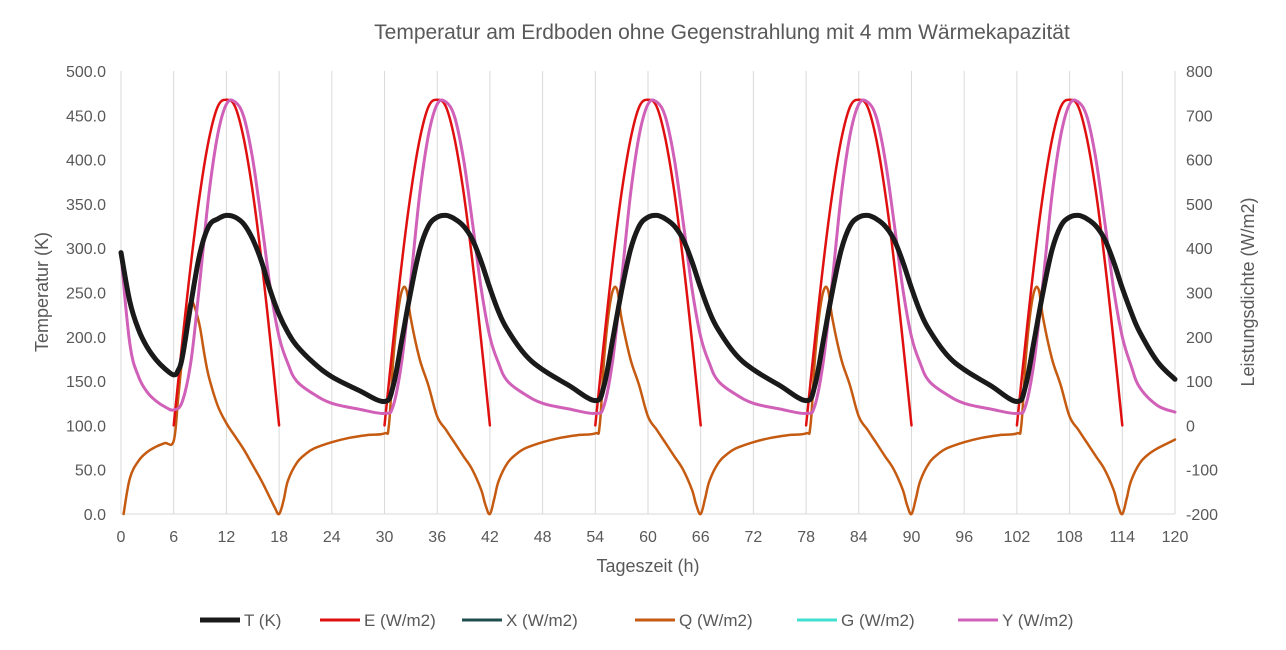  What do you see at coordinates (332, 537) in the screenshot?
I see `x-tick-label: 24` at bounding box center [332, 537].